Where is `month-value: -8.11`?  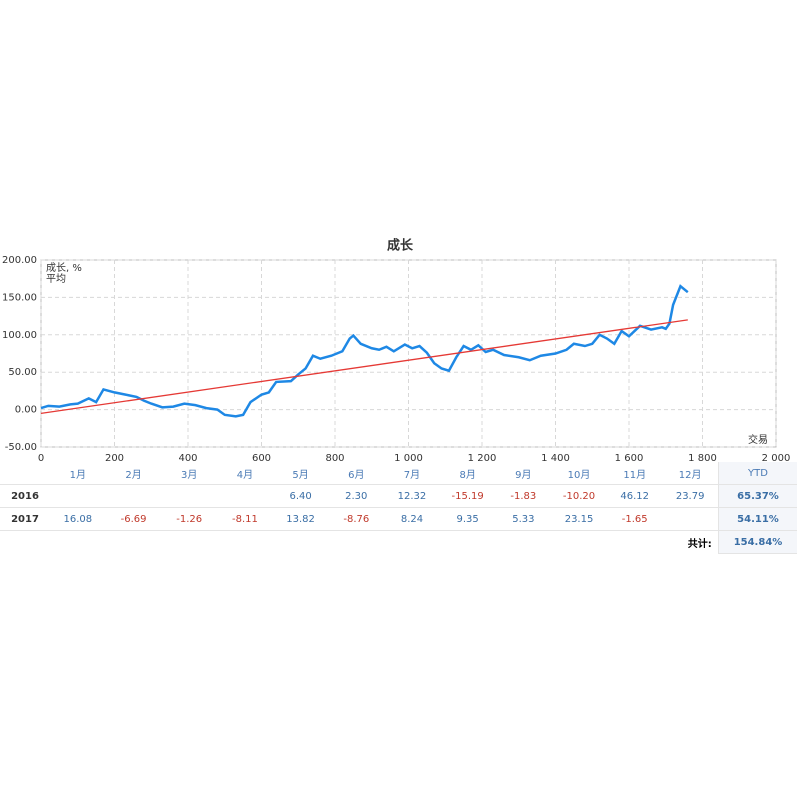
month-value: -8.11 is located at coordinates (245, 519).